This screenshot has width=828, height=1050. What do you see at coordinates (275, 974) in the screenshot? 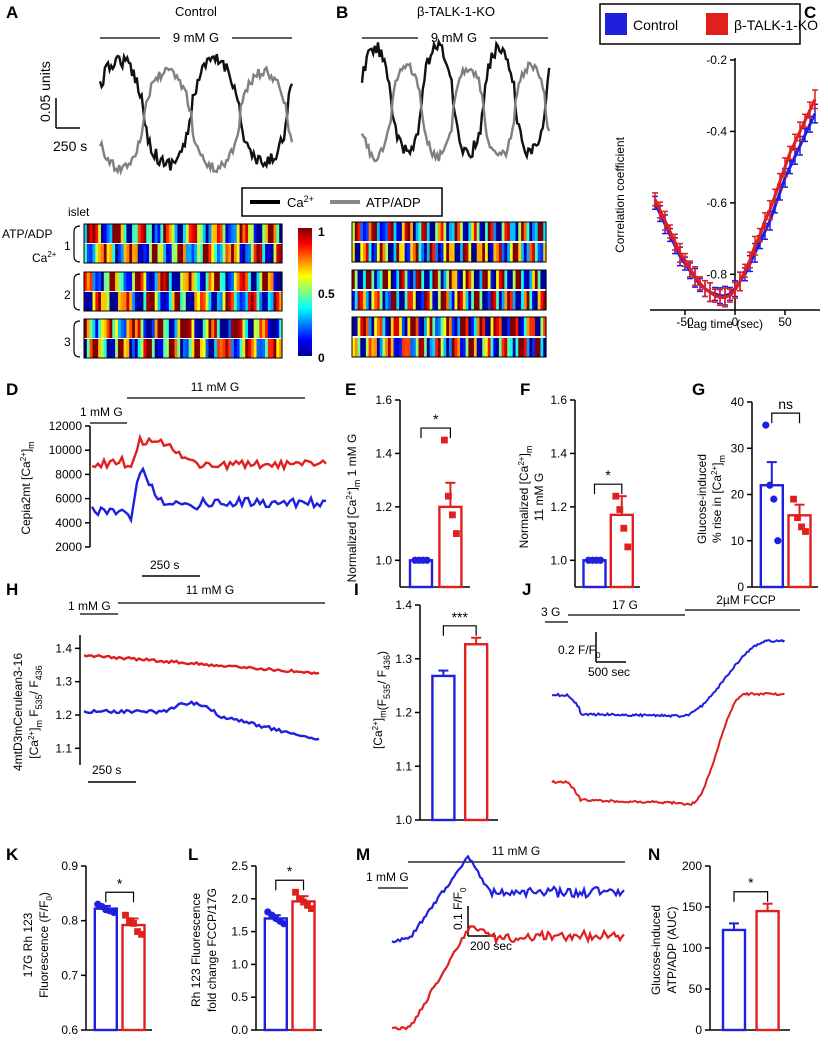
I see `bar` at bounding box center [275, 974].